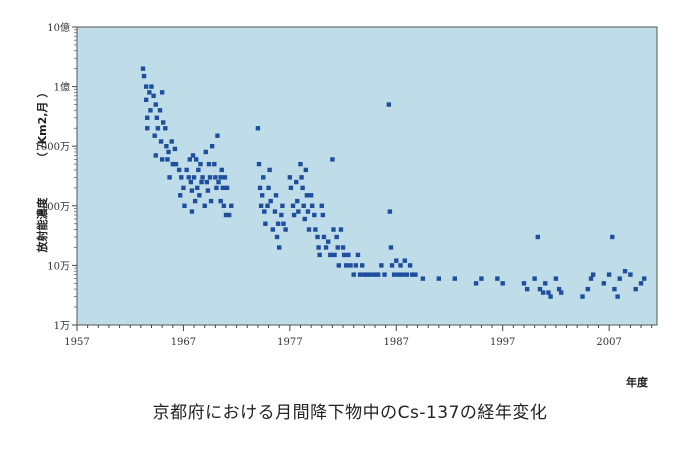  What do you see at coordinates (637, 382) in the screenshot?
I see `x-axis-label: 年度` at bounding box center [637, 382].